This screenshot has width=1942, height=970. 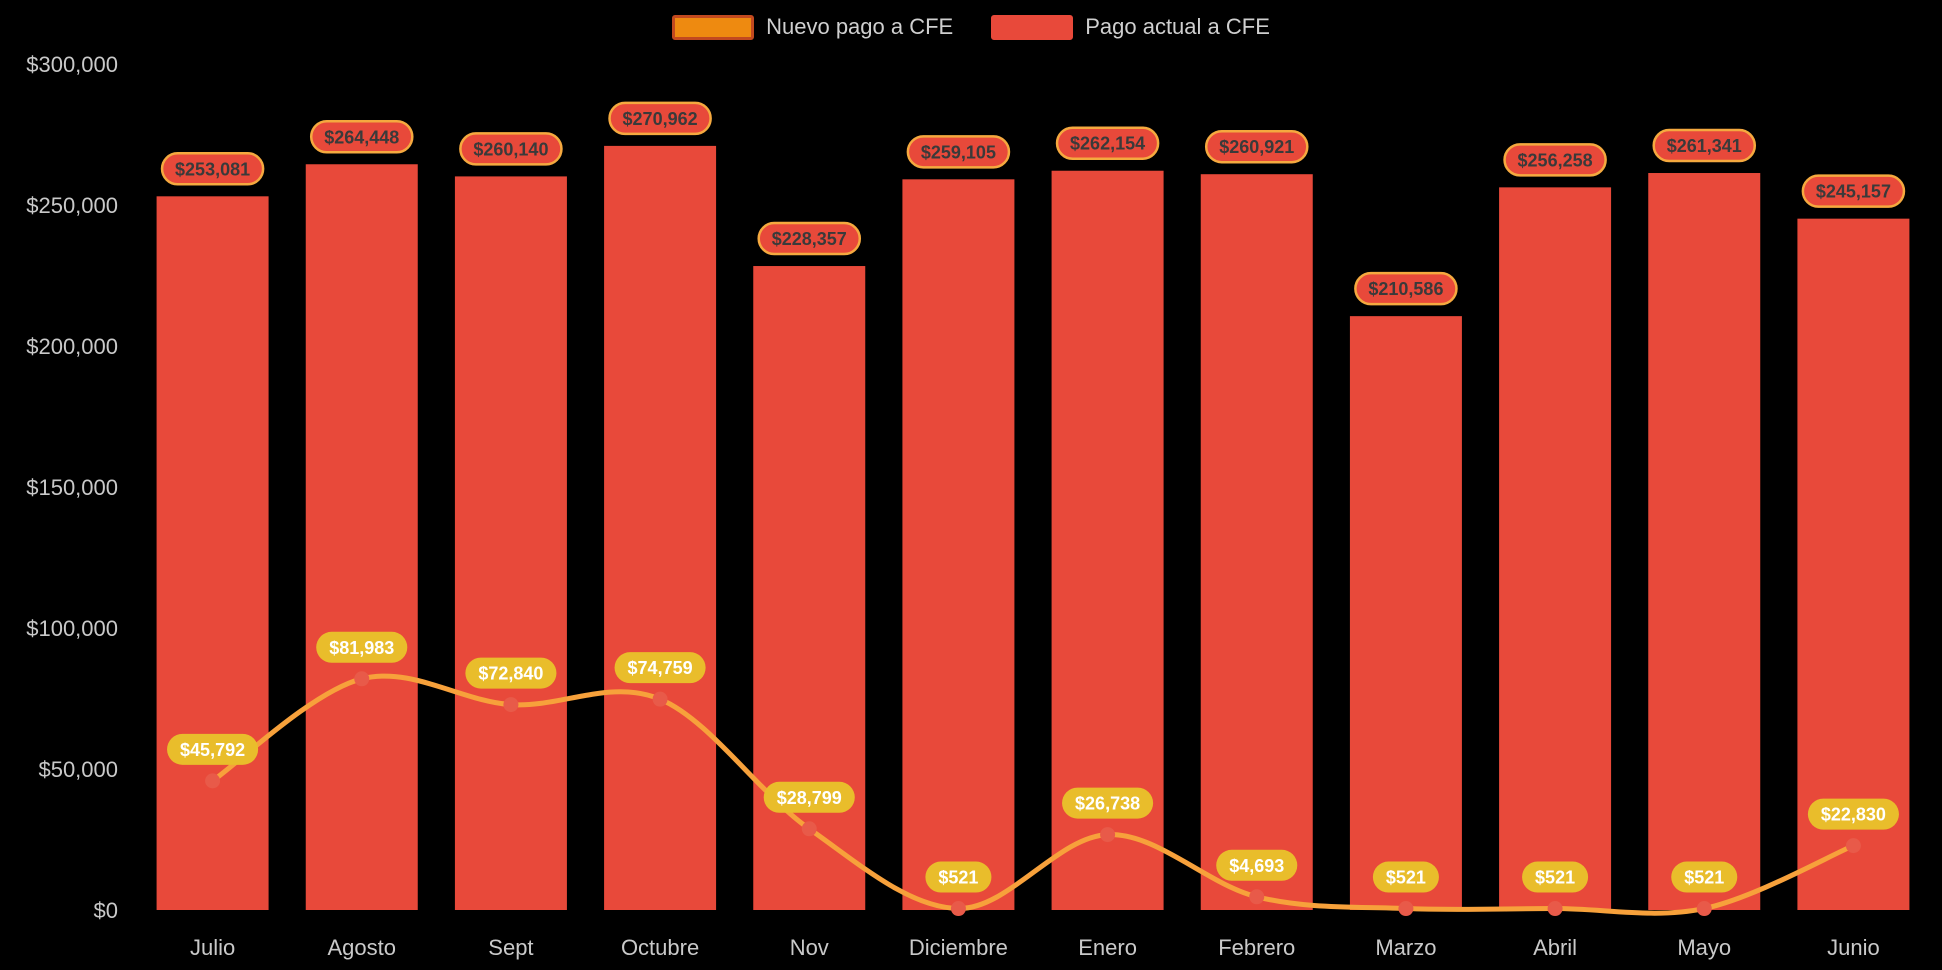 What do you see at coordinates (1177, 26) in the screenshot?
I see `legend-label-pago-actual: Pago actual a CFE` at bounding box center [1177, 26].